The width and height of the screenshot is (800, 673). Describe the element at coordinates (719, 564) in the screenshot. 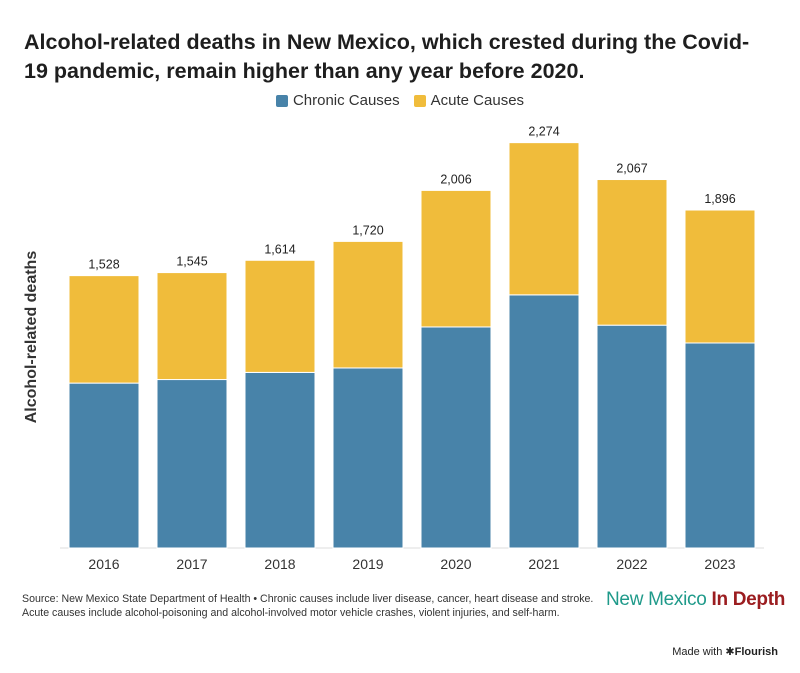

I see `x-tick-label-2023: 2023` at that location.